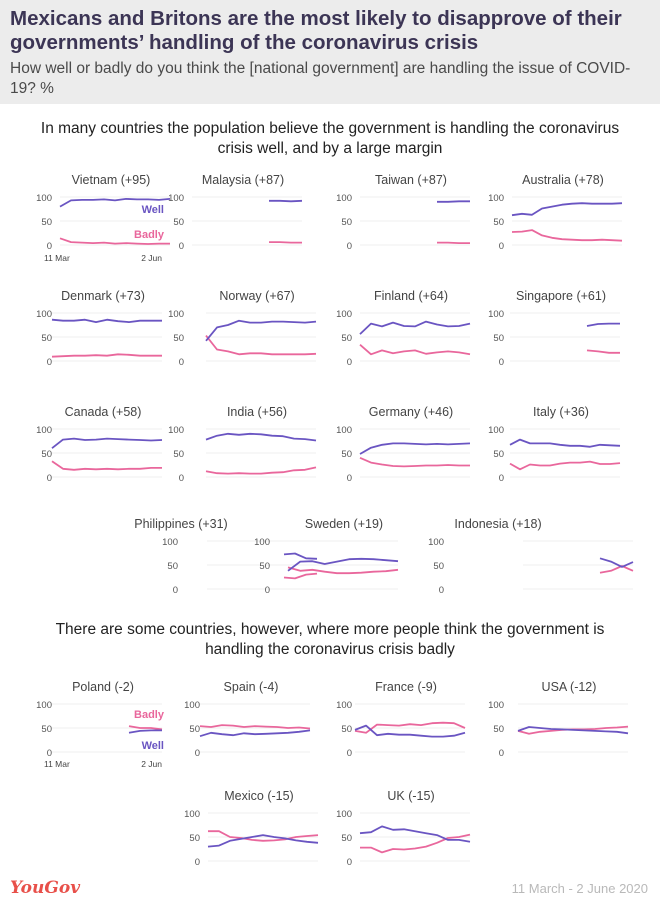 The width and height of the screenshot is (660, 906). I want to click on panel-title: Norway (+67), so click(256, 296).